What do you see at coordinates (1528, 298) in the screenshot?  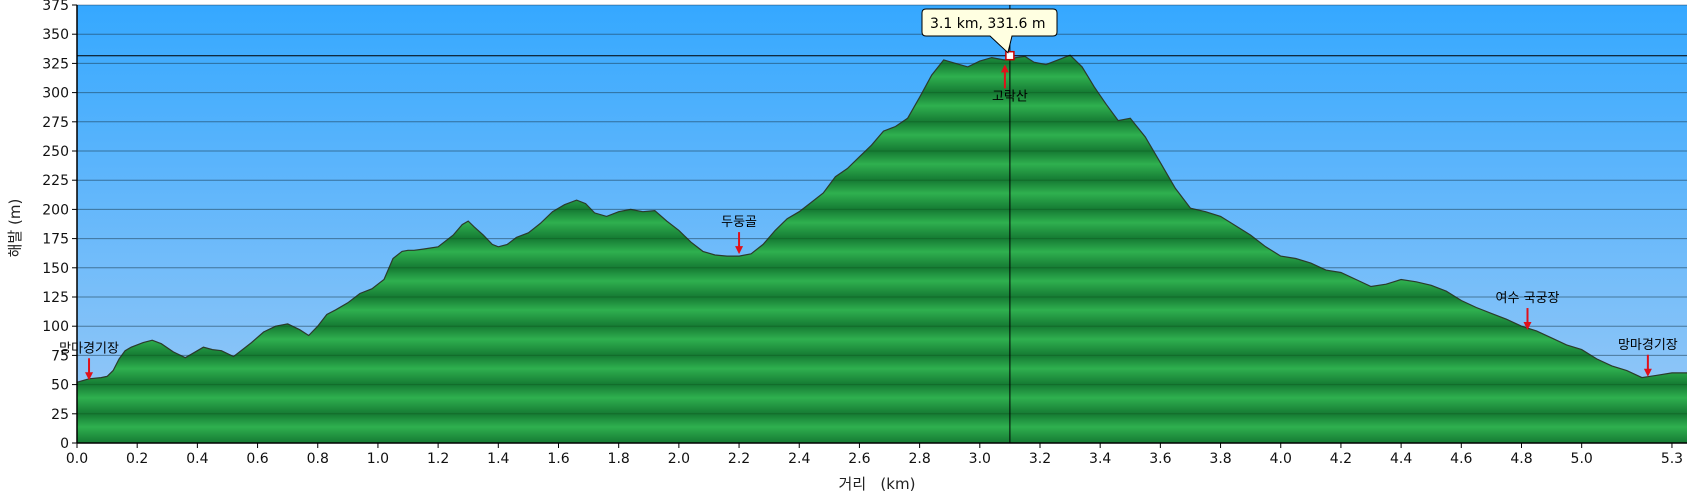 I see `marker-label: 여수 국궁장` at bounding box center [1528, 298].